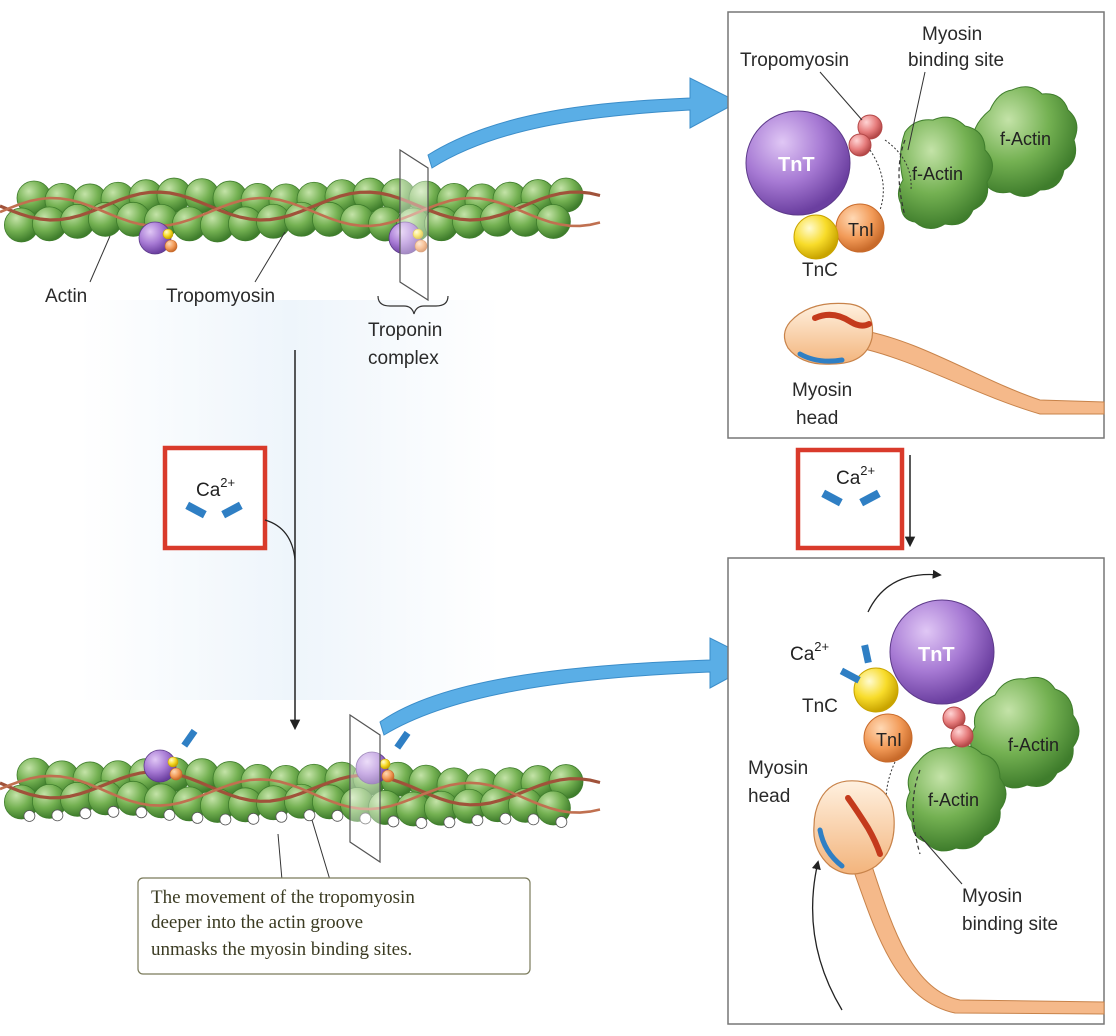  What do you see at coordinates (1010, 924) in the screenshot?
I see `myosin-binding-label-bottom-line2: binding site` at bounding box center [1010, 924].